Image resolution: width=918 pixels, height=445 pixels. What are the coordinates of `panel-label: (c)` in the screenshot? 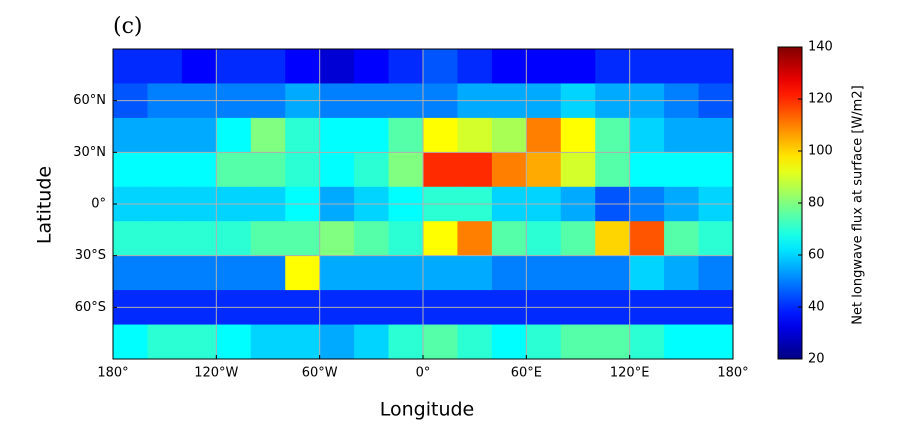 It's located at (128, 26).